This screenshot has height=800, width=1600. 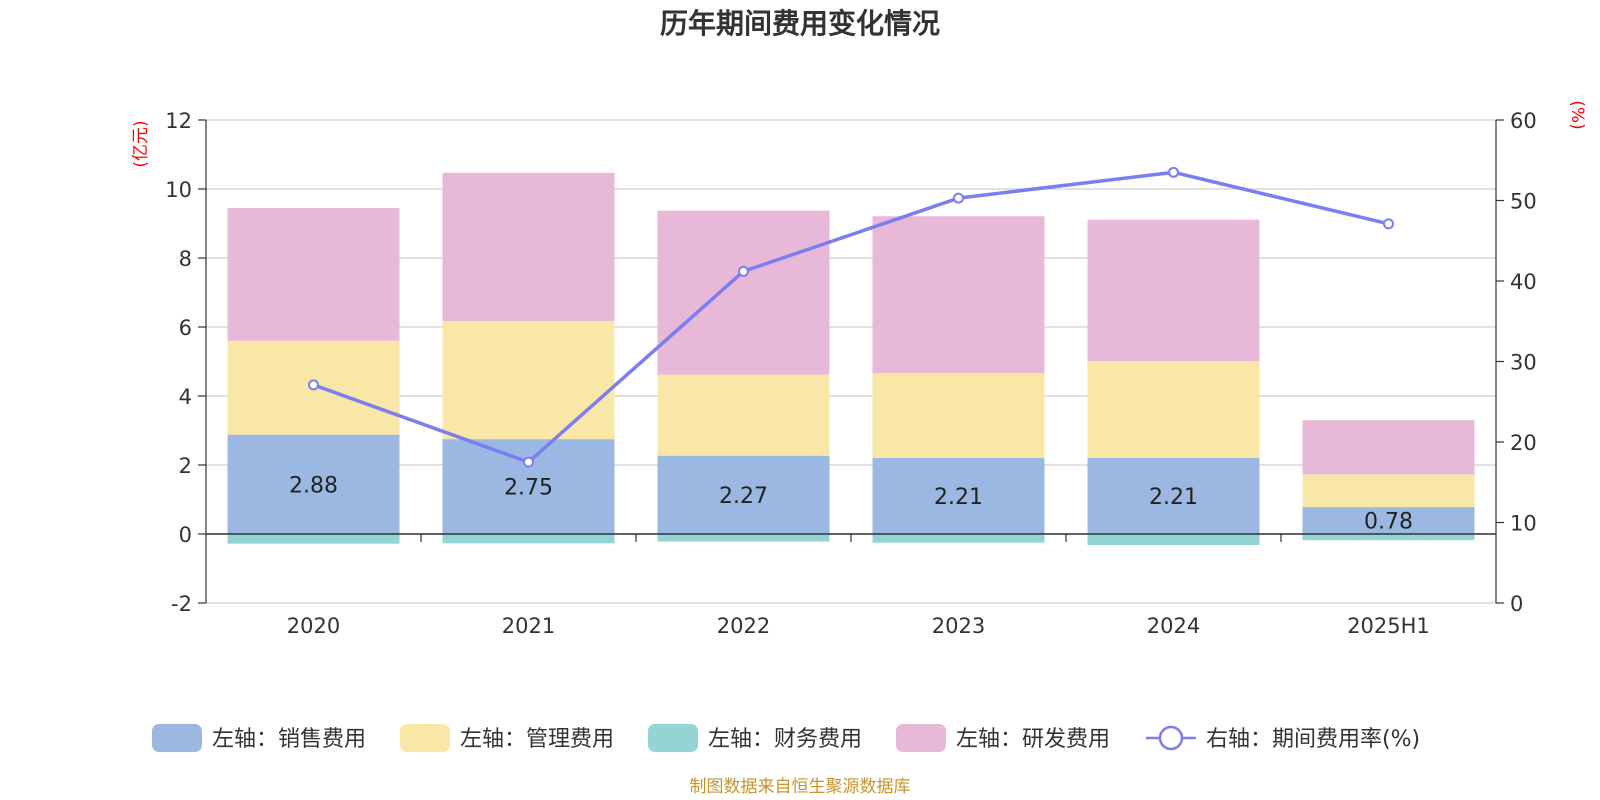 I want to click on category-label: 2021, so click(x=528, y=626).